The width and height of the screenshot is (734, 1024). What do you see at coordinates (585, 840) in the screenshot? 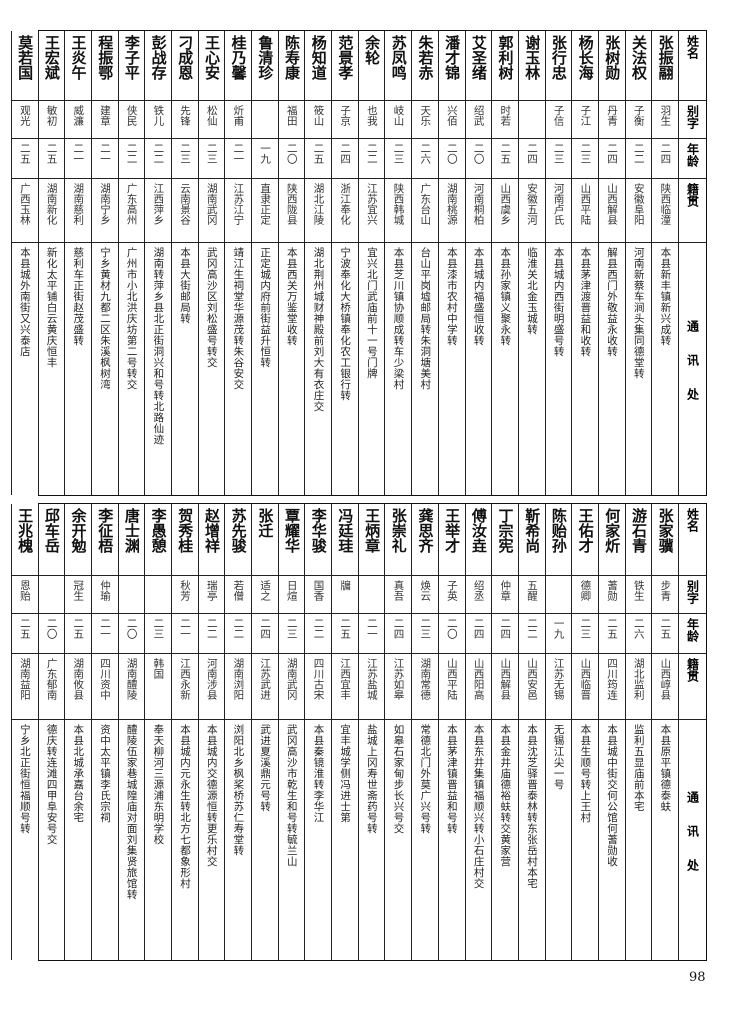
I see `address-cell: 本县生顺号转上王村` at bounding box center [585, 840].